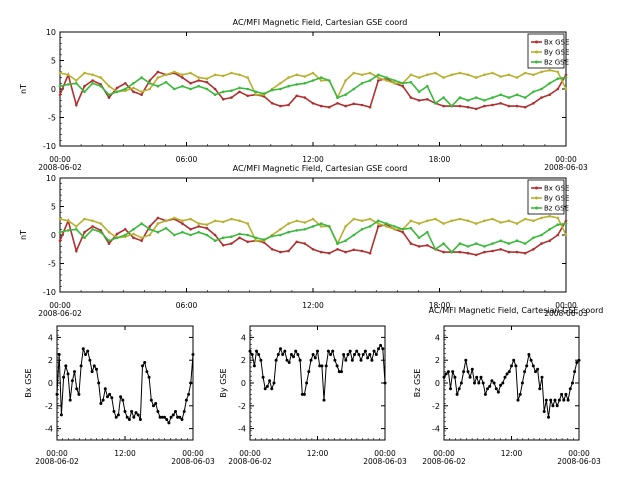 This screenshot has width=640, height=480. Describe the element at coordinates (566, 305) in the screenshot. I see `x-tick-label: 00:00` at that location.